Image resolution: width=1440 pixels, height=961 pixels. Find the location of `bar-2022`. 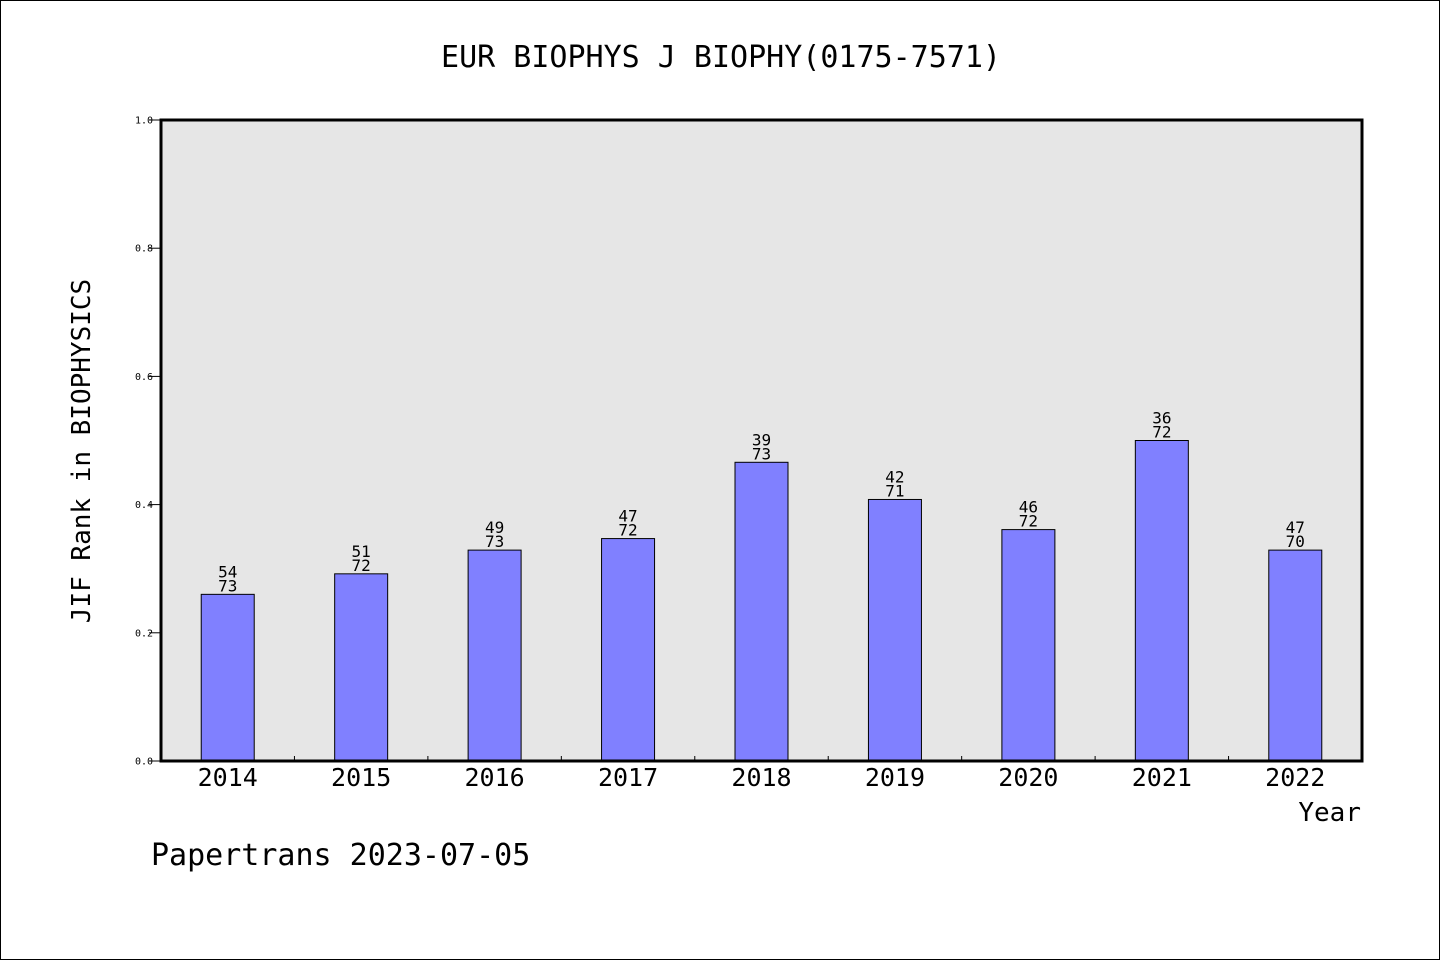

bar-2022 is located at coordinates (1295, 655).